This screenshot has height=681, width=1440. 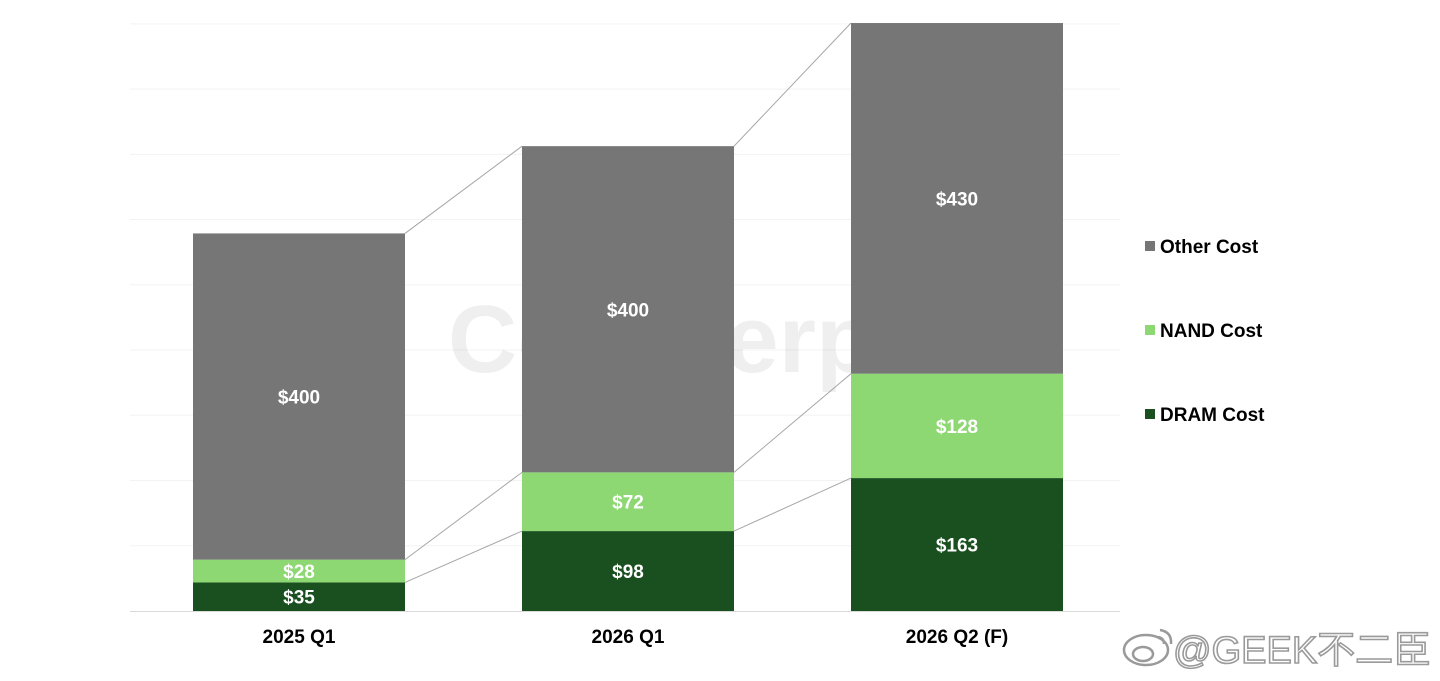 I want to click on data-label: $28, so click(x=299, y=572).